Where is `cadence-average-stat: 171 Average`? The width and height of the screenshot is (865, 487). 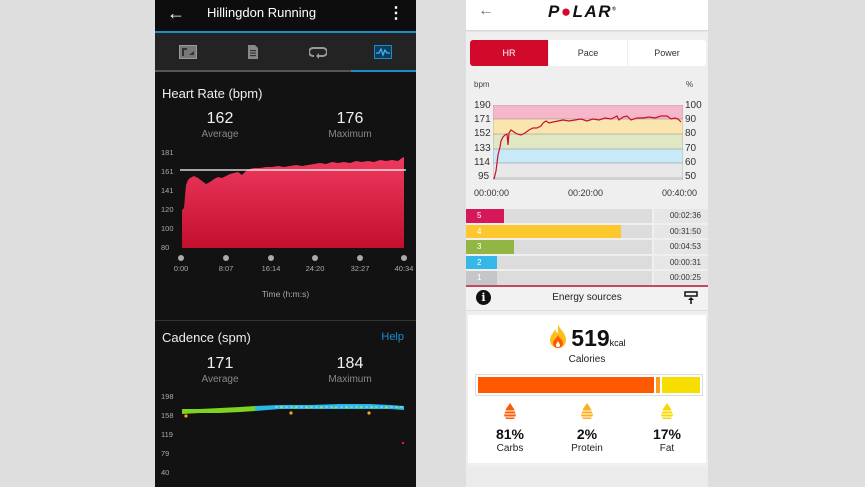
cadence-average-stat: 171 Average is located at coordinates (220, 370).